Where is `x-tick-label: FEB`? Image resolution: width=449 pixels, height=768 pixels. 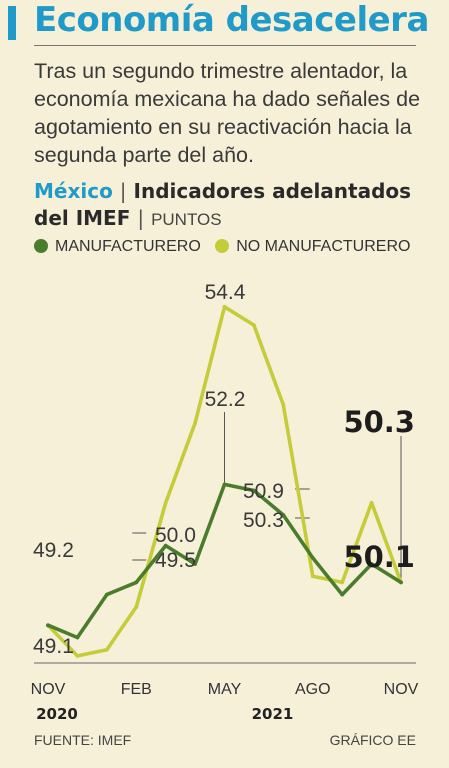 x-tick-label: FEB is located at coordinates (136, 689).